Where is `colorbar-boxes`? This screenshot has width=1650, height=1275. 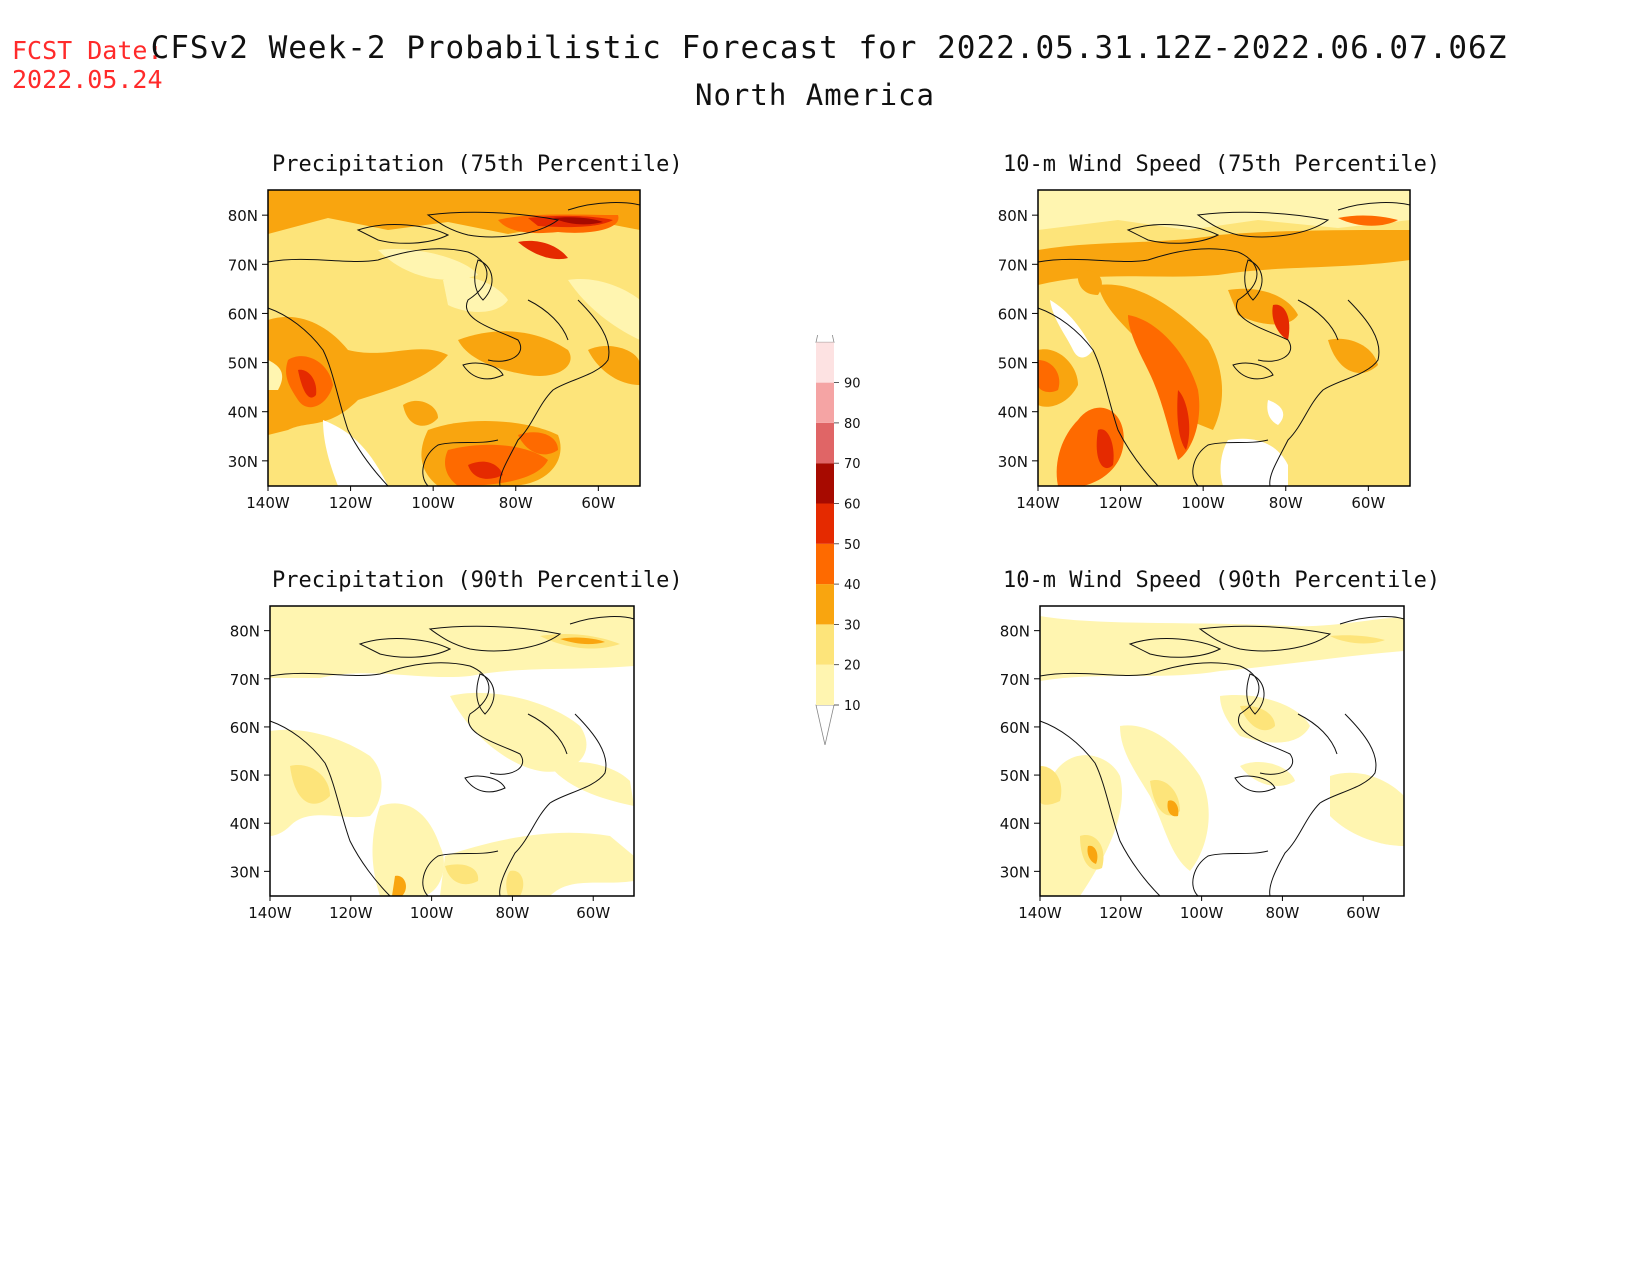 colorbar-boxes is located at coordinates (825, 540).